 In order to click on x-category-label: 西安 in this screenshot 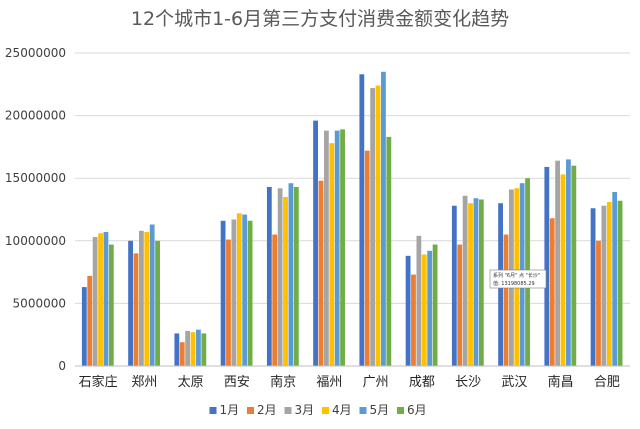, I will do `click(237, 382)`.